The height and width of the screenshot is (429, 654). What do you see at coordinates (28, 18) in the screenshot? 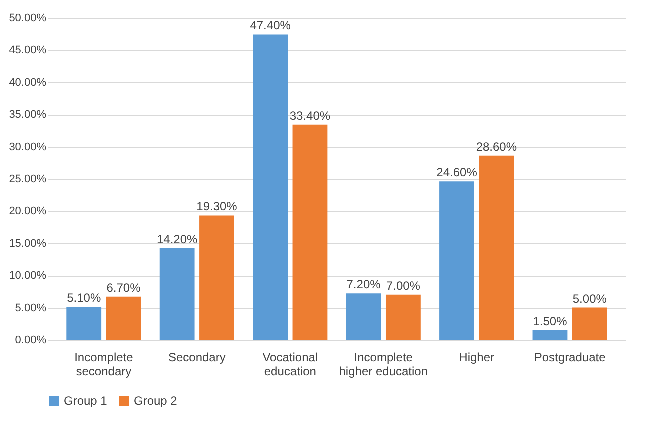
I see `y-tick-label: 50.00%` at bounding box center [28, 18].